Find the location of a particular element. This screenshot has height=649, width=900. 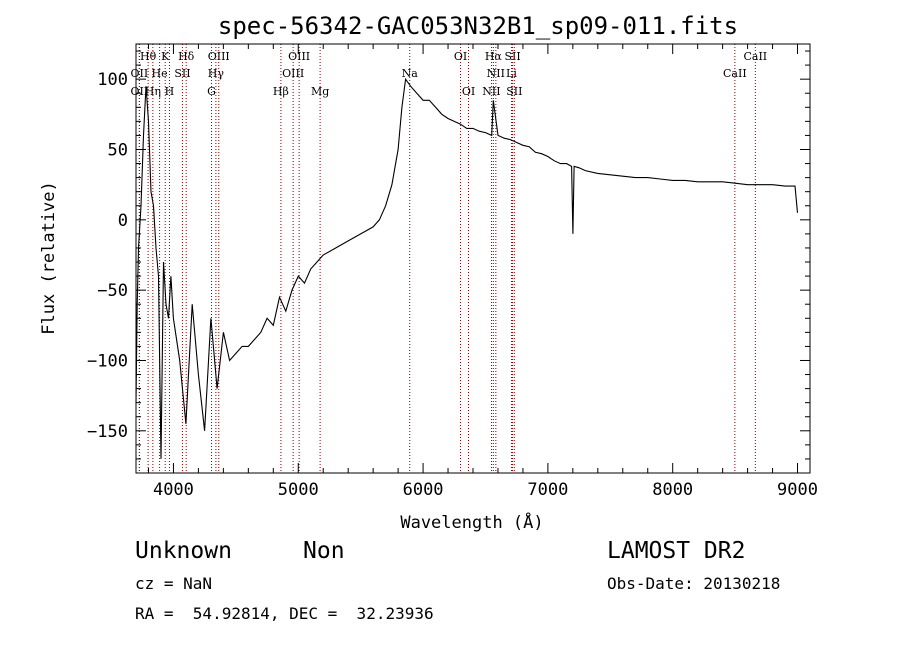

y-tick-label: −100 is located at coordinates (107, 361).